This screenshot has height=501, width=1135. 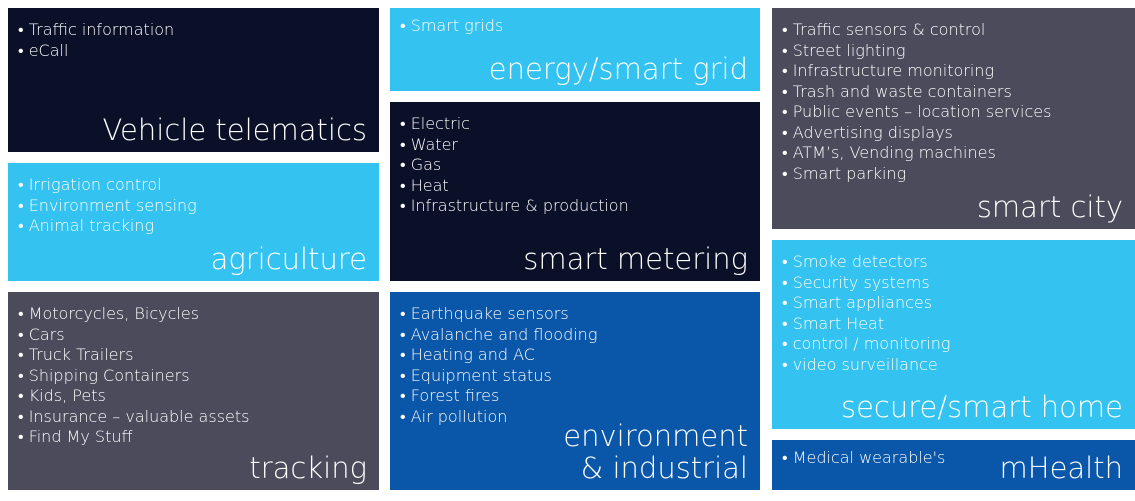 What do you see at coordinates (889, 152) in the screenshot?
I see `list-item: • ATM’s, Vending machines` at bounding box center [889, 152].